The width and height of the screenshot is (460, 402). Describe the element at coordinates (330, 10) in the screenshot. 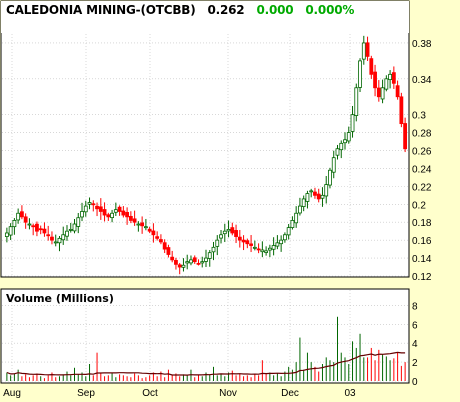

I see `percent-change: 0.000%` at that location.